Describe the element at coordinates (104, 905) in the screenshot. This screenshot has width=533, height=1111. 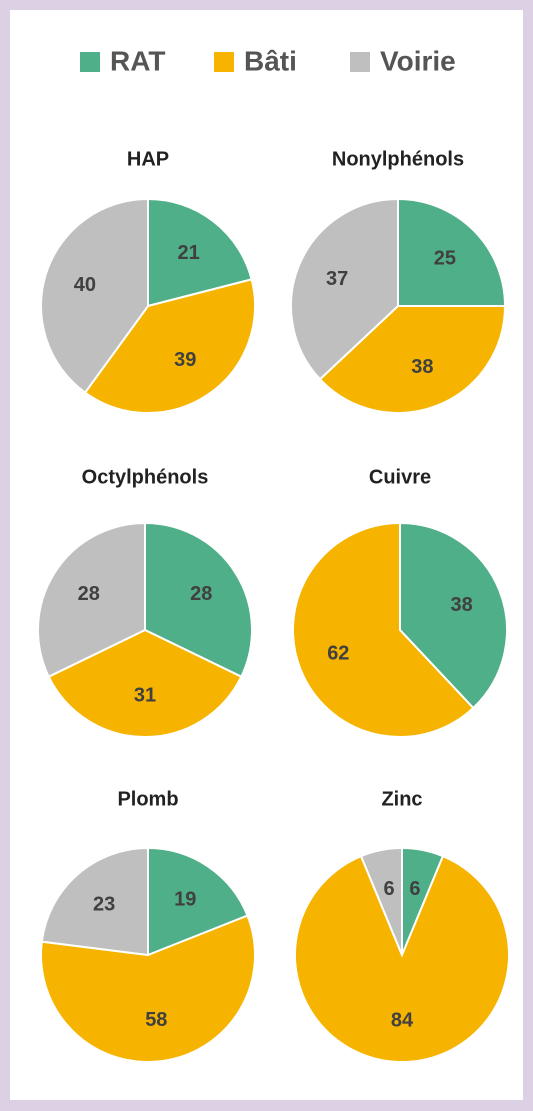
I see `data-label: 23` at that location.